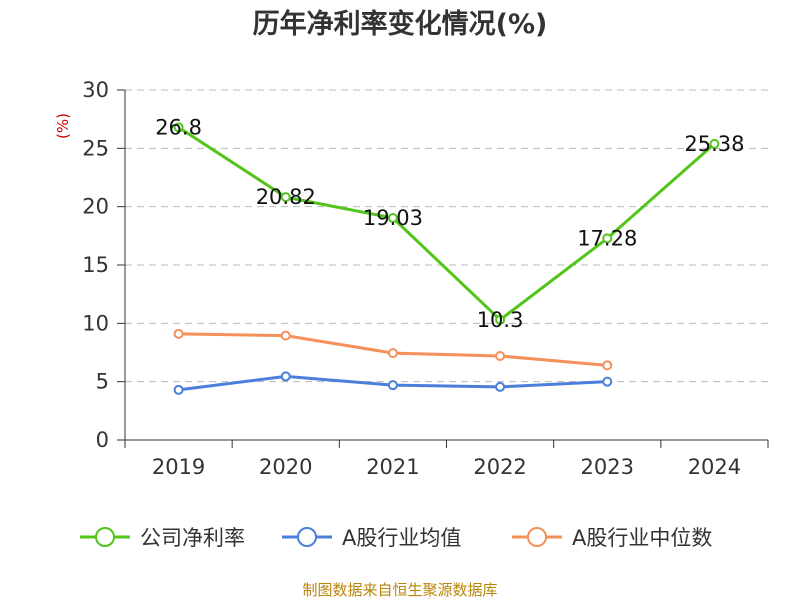 Image resolution: width=800 pixels, height=600 pixels. What do you see at coordinates (192, 538) in the screenshot?
I see `legend-label: 公司净利率` at bounding box center [192, 538].